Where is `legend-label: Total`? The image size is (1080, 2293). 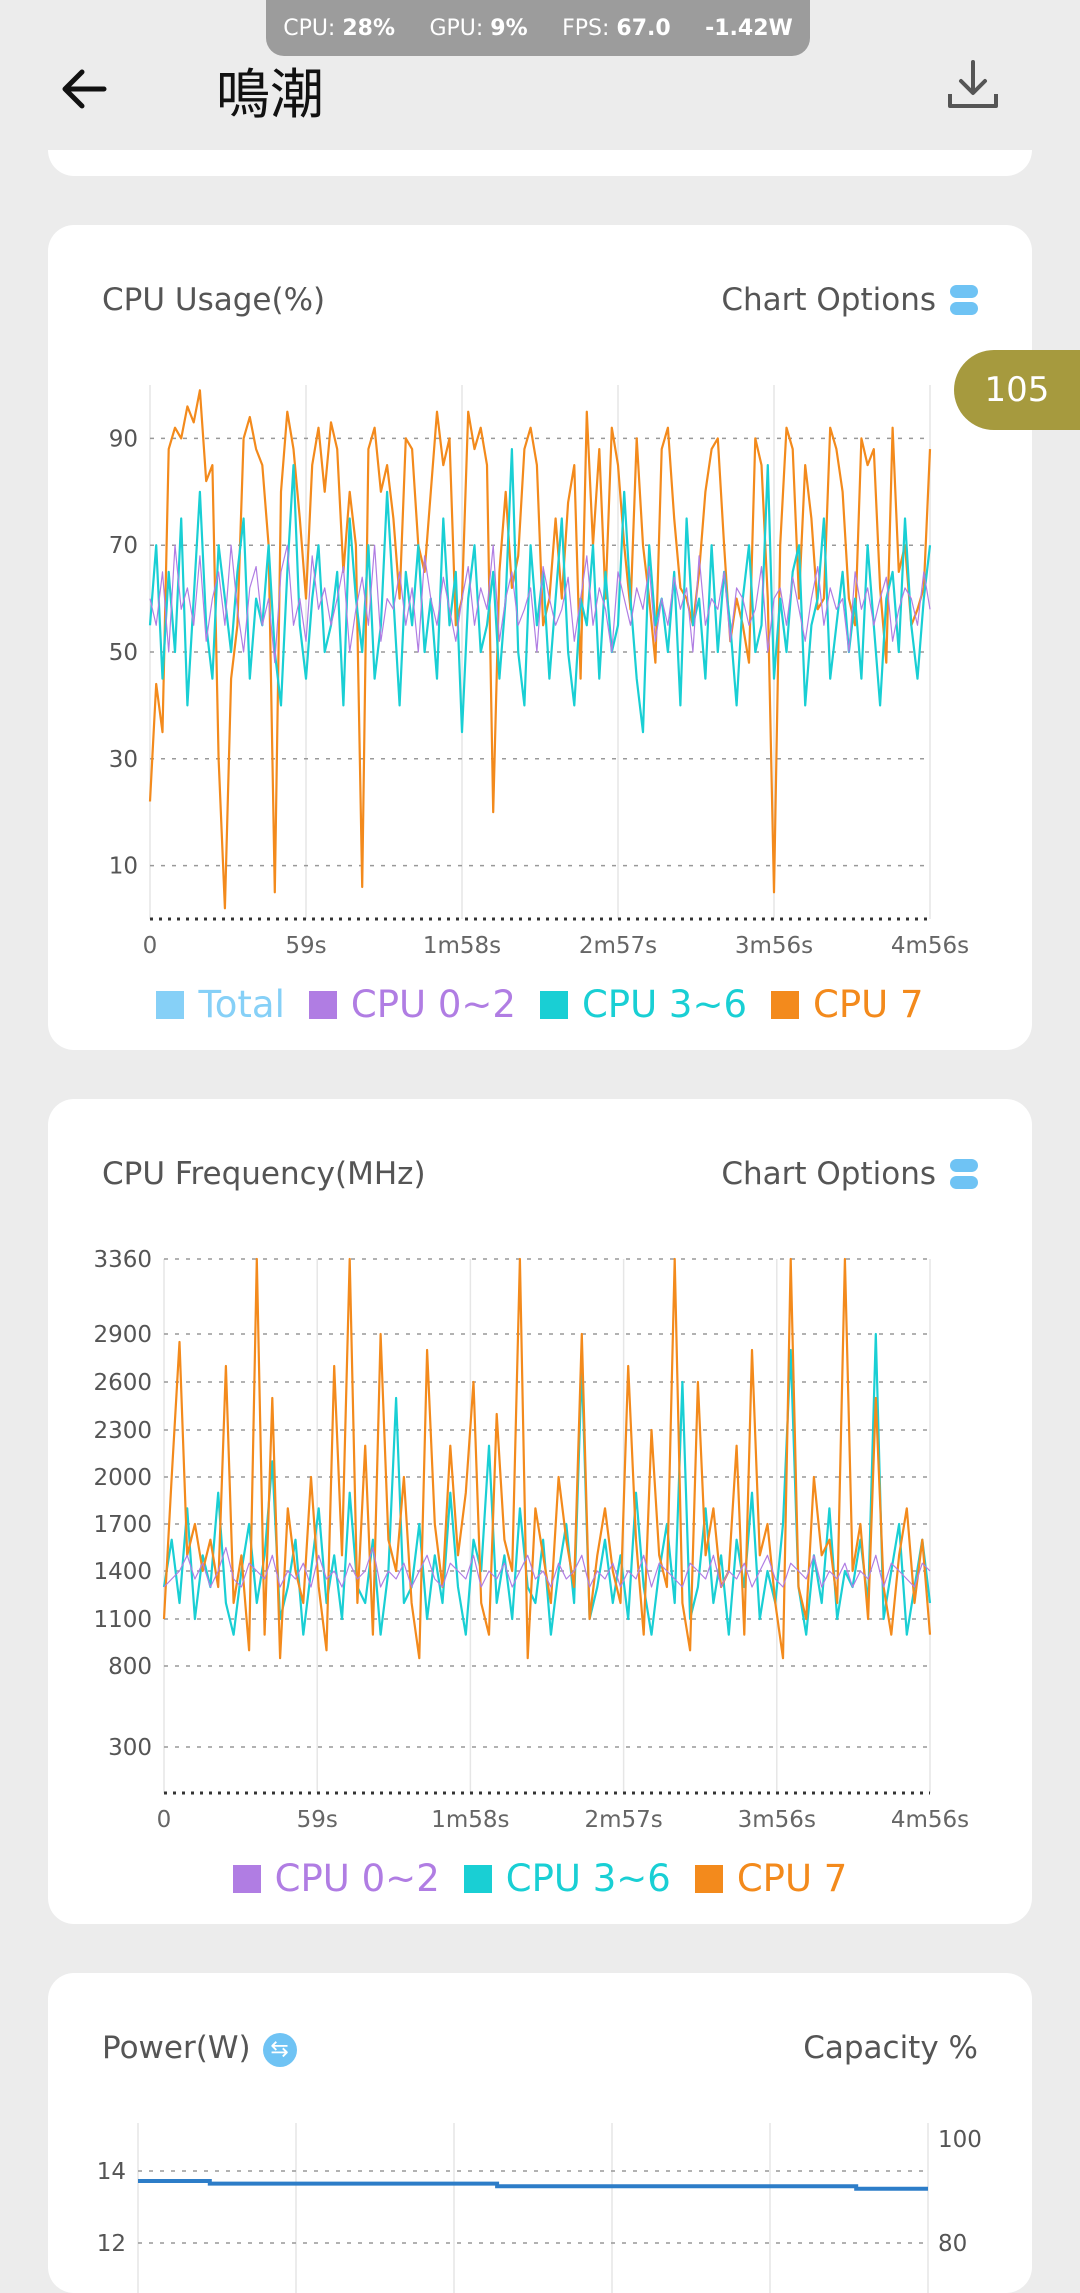
legend-label: Total is located at coordinates (241, 1004).